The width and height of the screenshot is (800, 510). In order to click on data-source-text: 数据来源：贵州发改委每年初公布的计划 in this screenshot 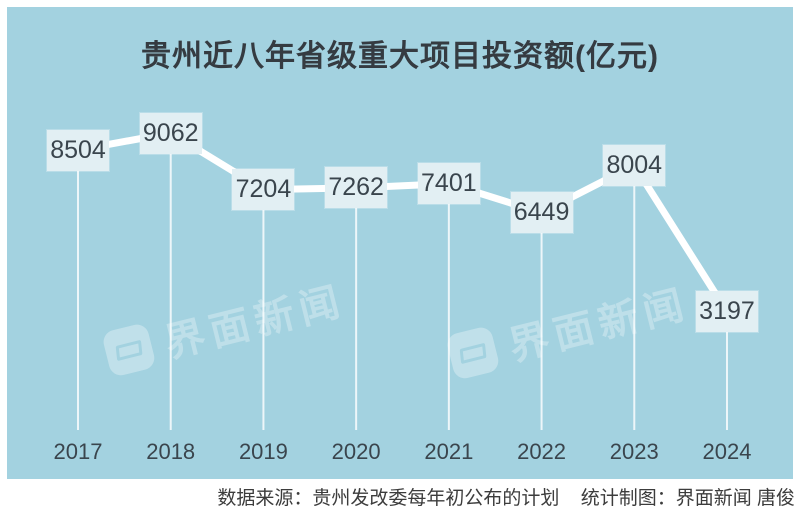, I will do `click(388, 498)`.